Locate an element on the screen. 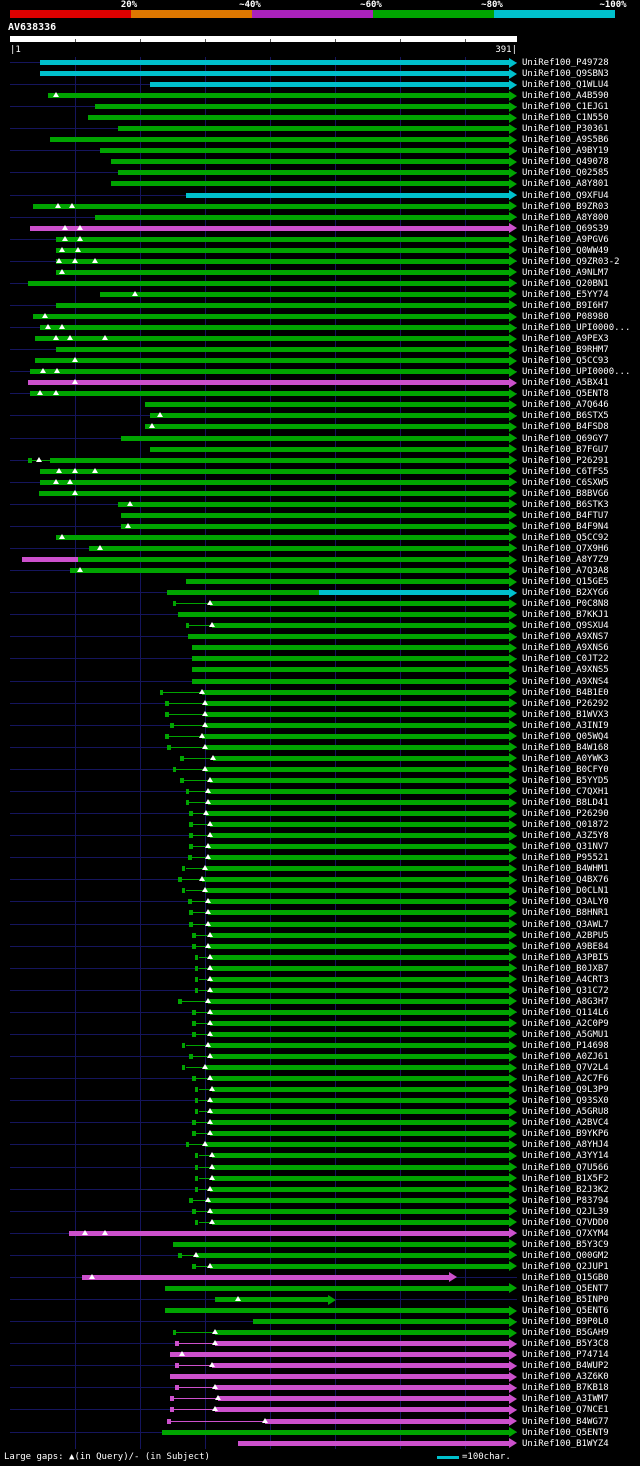 The height and width of the screenshot is (1466, 640). hit-label: UniRef100_Q9SBN3 is located at coordinates (565, 74).